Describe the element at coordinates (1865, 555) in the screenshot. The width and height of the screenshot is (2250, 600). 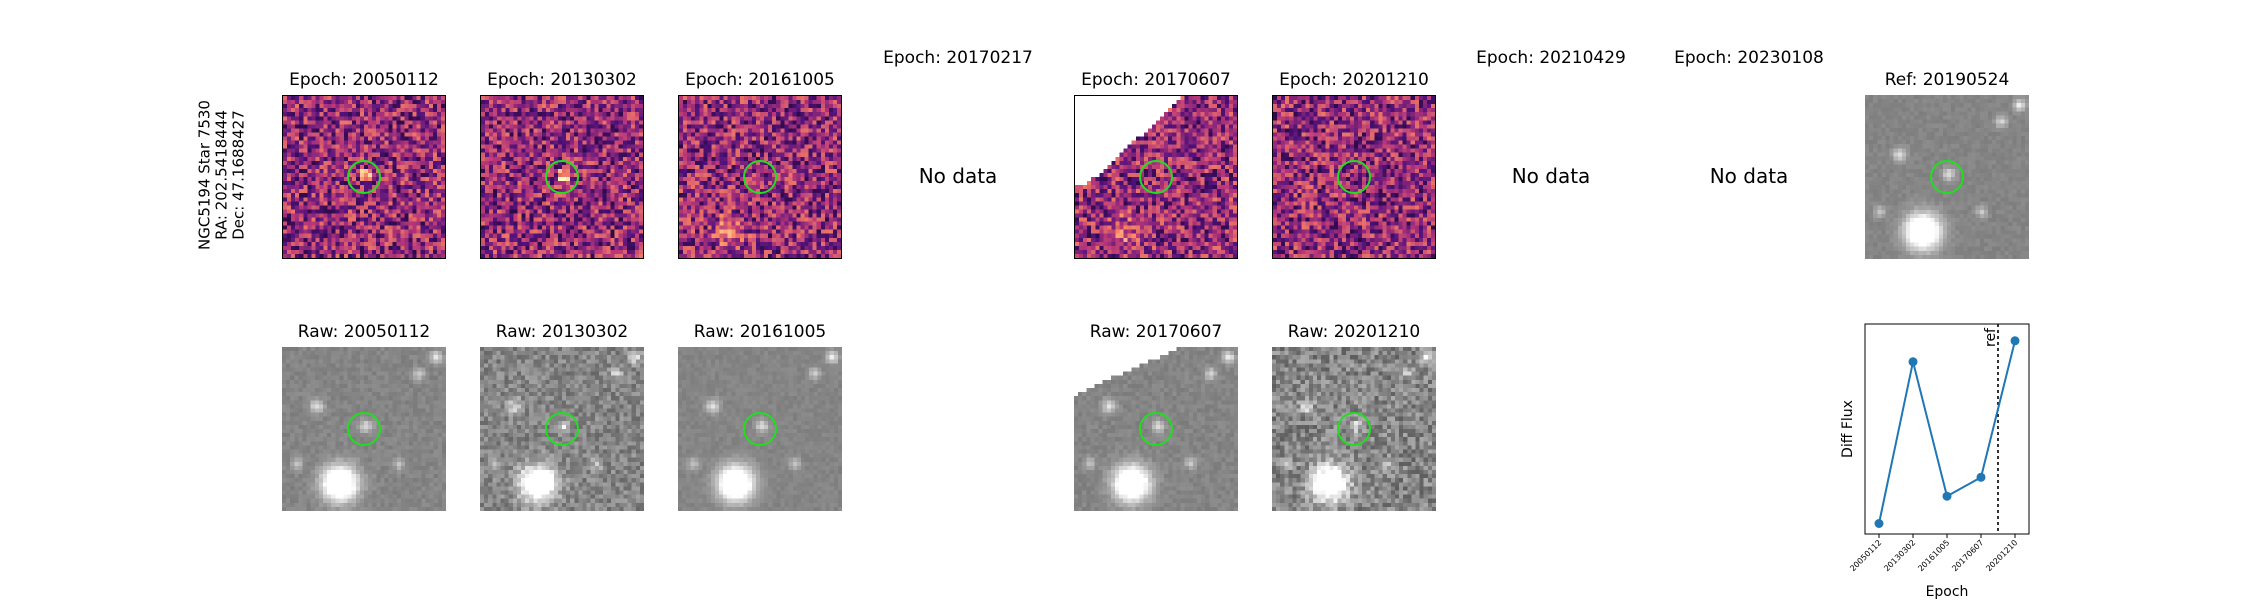
I see `x-tick-label-20050112: 20050112` at that location.